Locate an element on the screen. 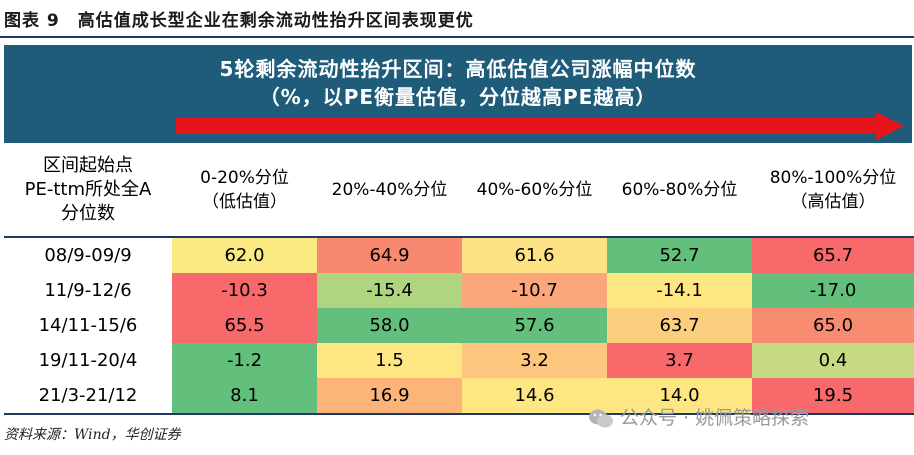  column-header-note: （低估值） is located at coordinates (244, 201).